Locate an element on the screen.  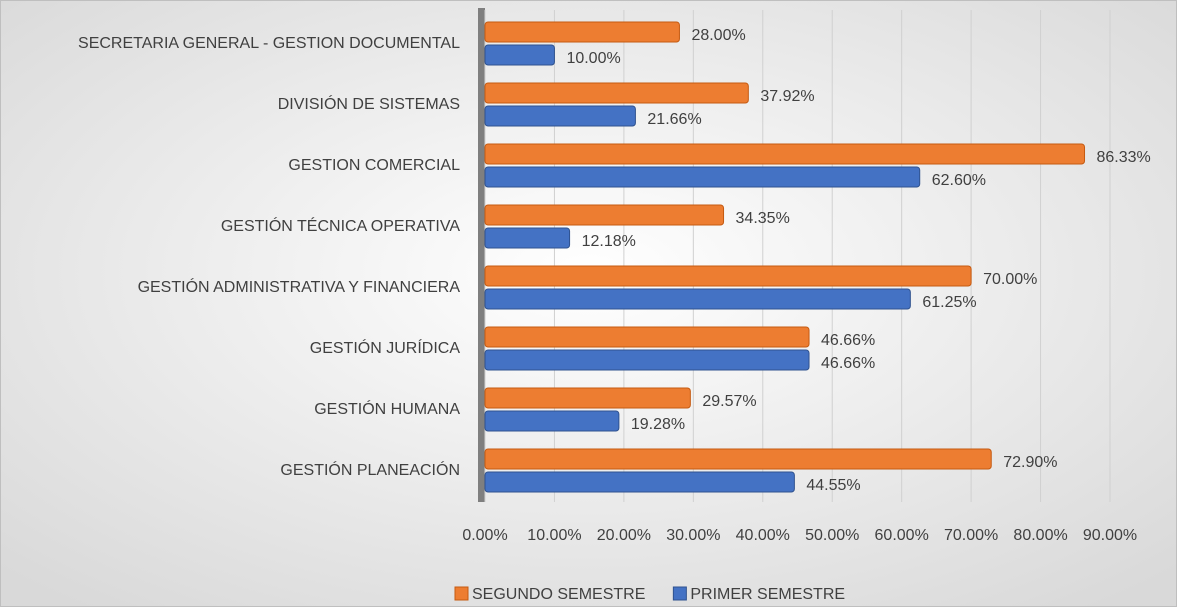
y-tick-label: DIVISIÓN DE SISTEMAS is located at coordinates (369, 103).